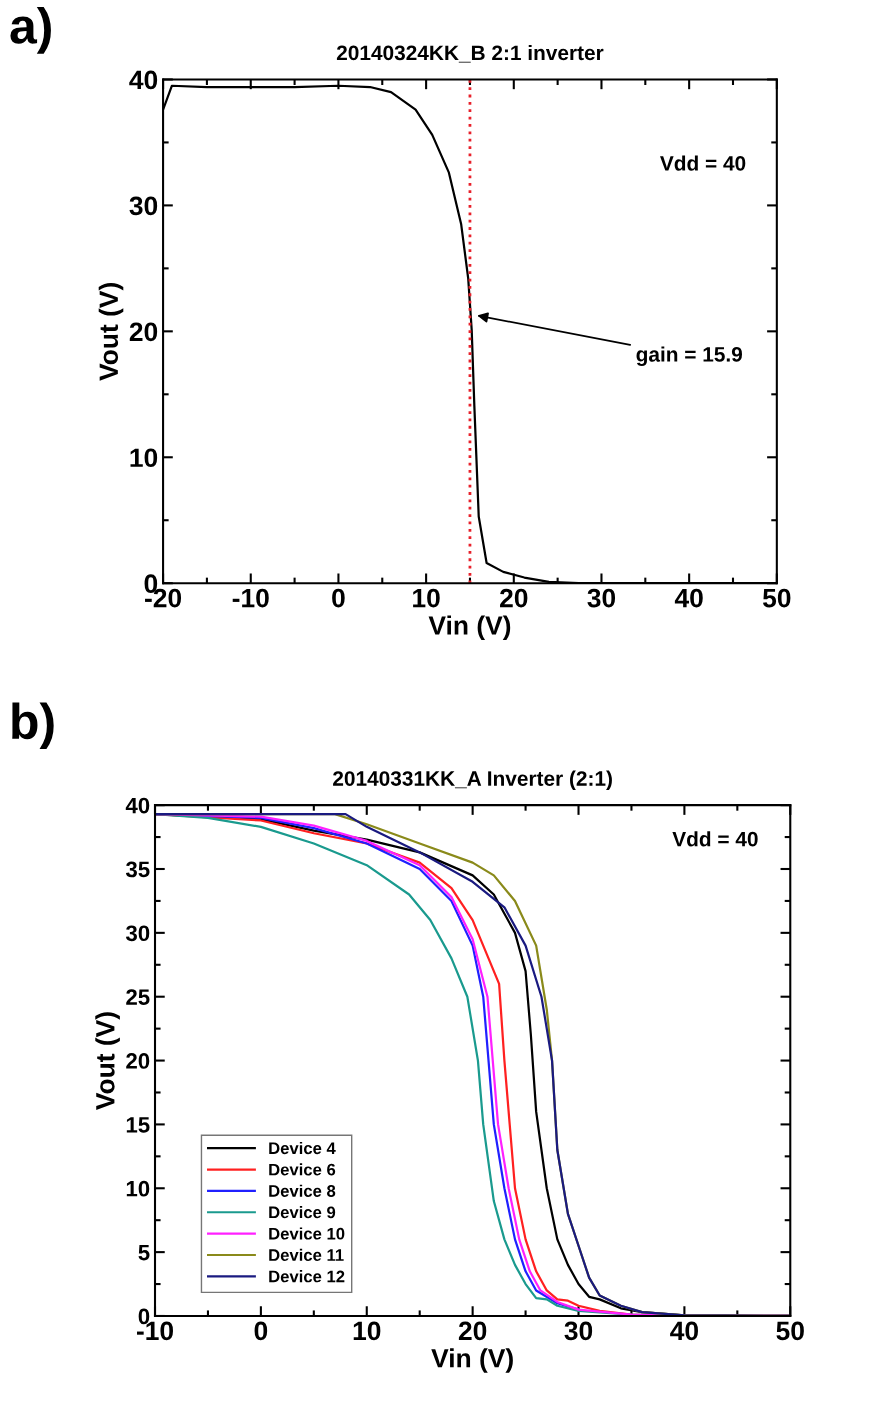  I want to click on text: a), so click(30, 30).